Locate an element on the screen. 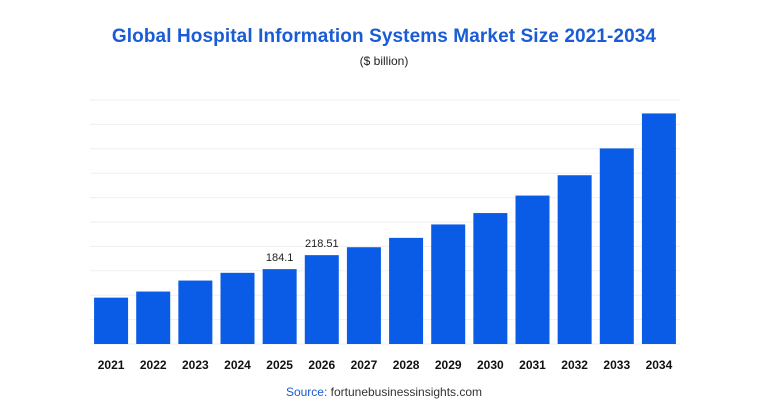 Image resolution: width=768 pixels, height=419 pixels. bar-2033 is located at coordinates (616, 246).